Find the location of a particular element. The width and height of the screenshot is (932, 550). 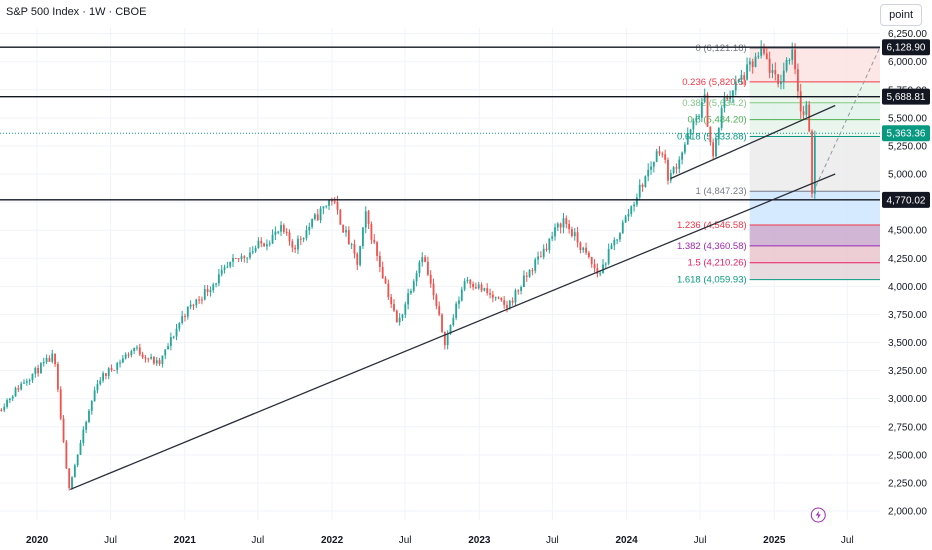

fib-zone-0.5 is located at coordinates (814, 128).